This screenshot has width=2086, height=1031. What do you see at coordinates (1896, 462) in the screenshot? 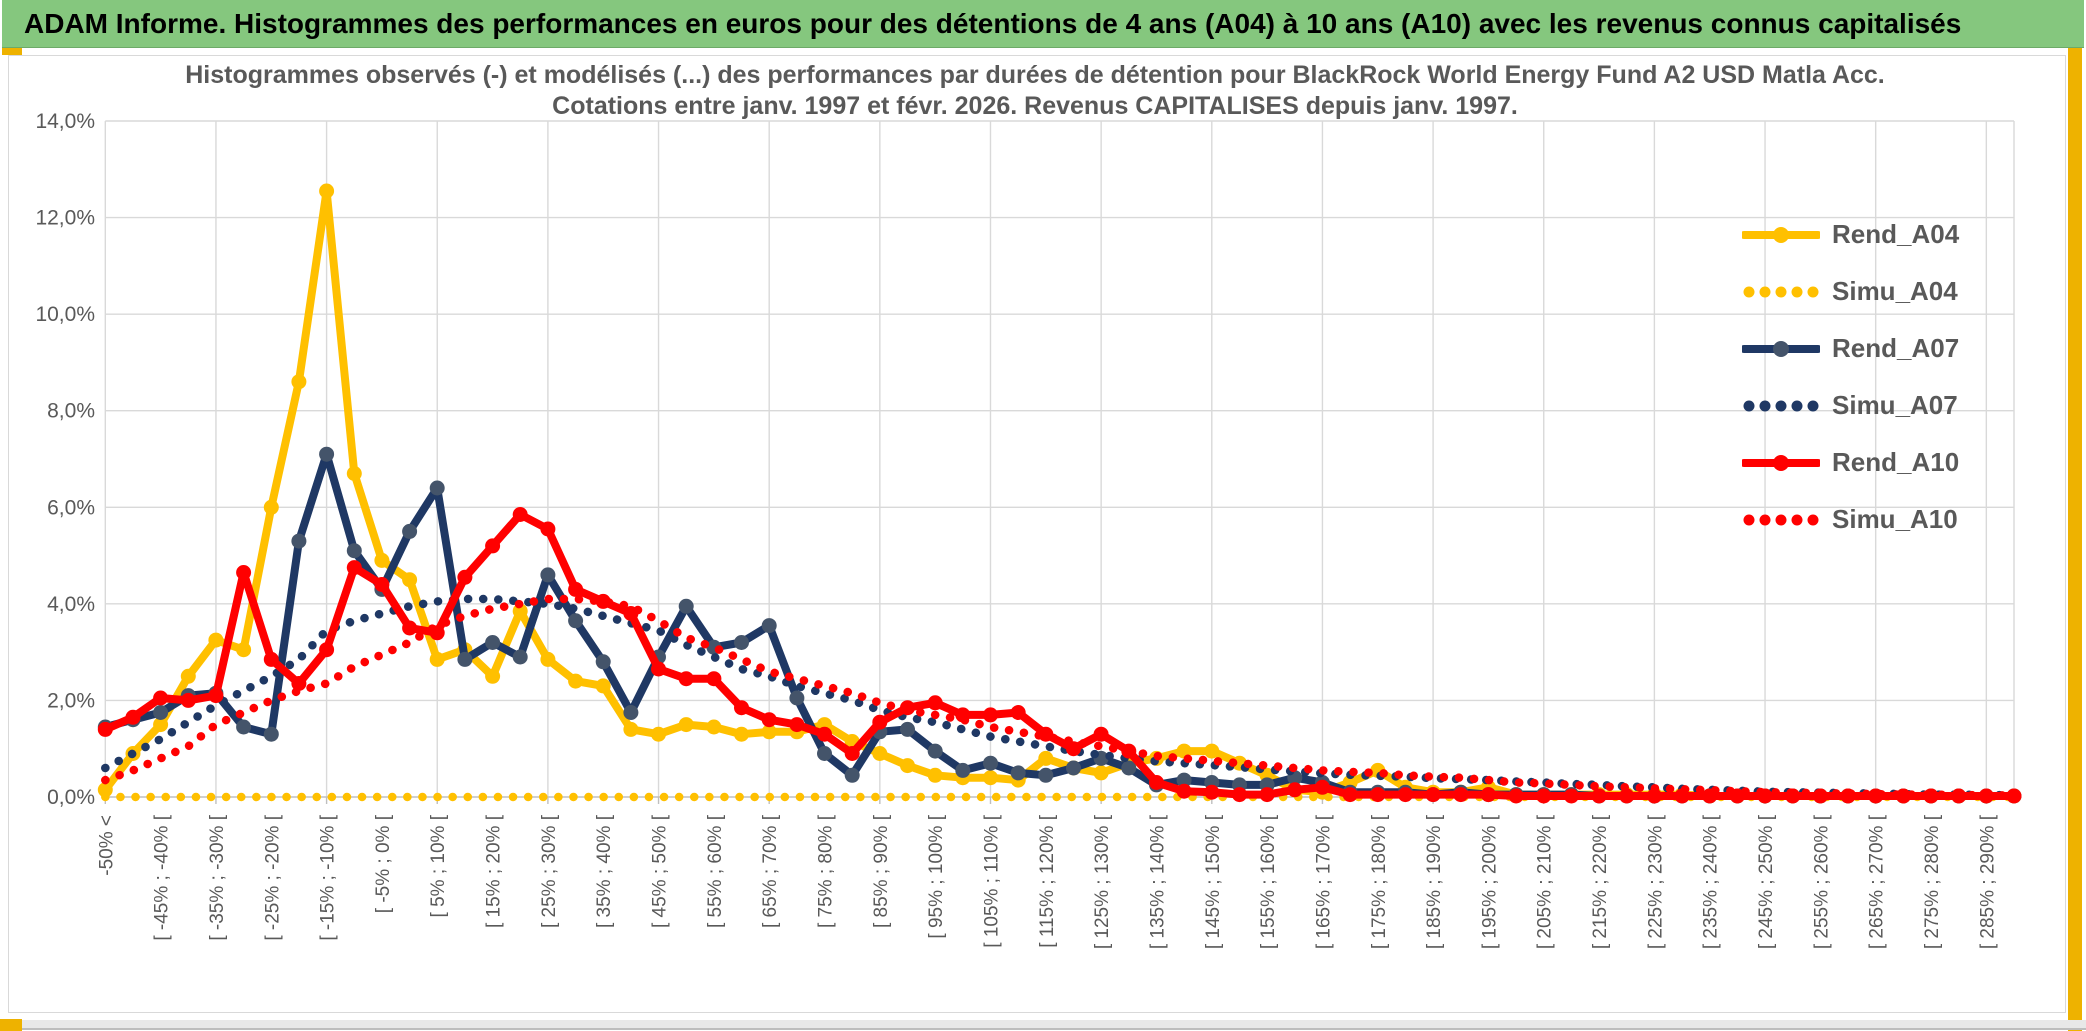
I see `legend-label-Rend_A10: Rend_A10` at bounding box center [1896, 462].